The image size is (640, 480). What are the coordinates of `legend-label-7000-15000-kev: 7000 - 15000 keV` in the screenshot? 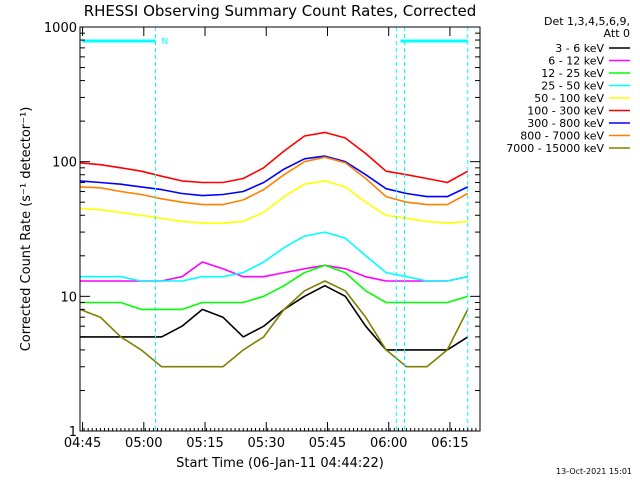 It's located at (555, 148).